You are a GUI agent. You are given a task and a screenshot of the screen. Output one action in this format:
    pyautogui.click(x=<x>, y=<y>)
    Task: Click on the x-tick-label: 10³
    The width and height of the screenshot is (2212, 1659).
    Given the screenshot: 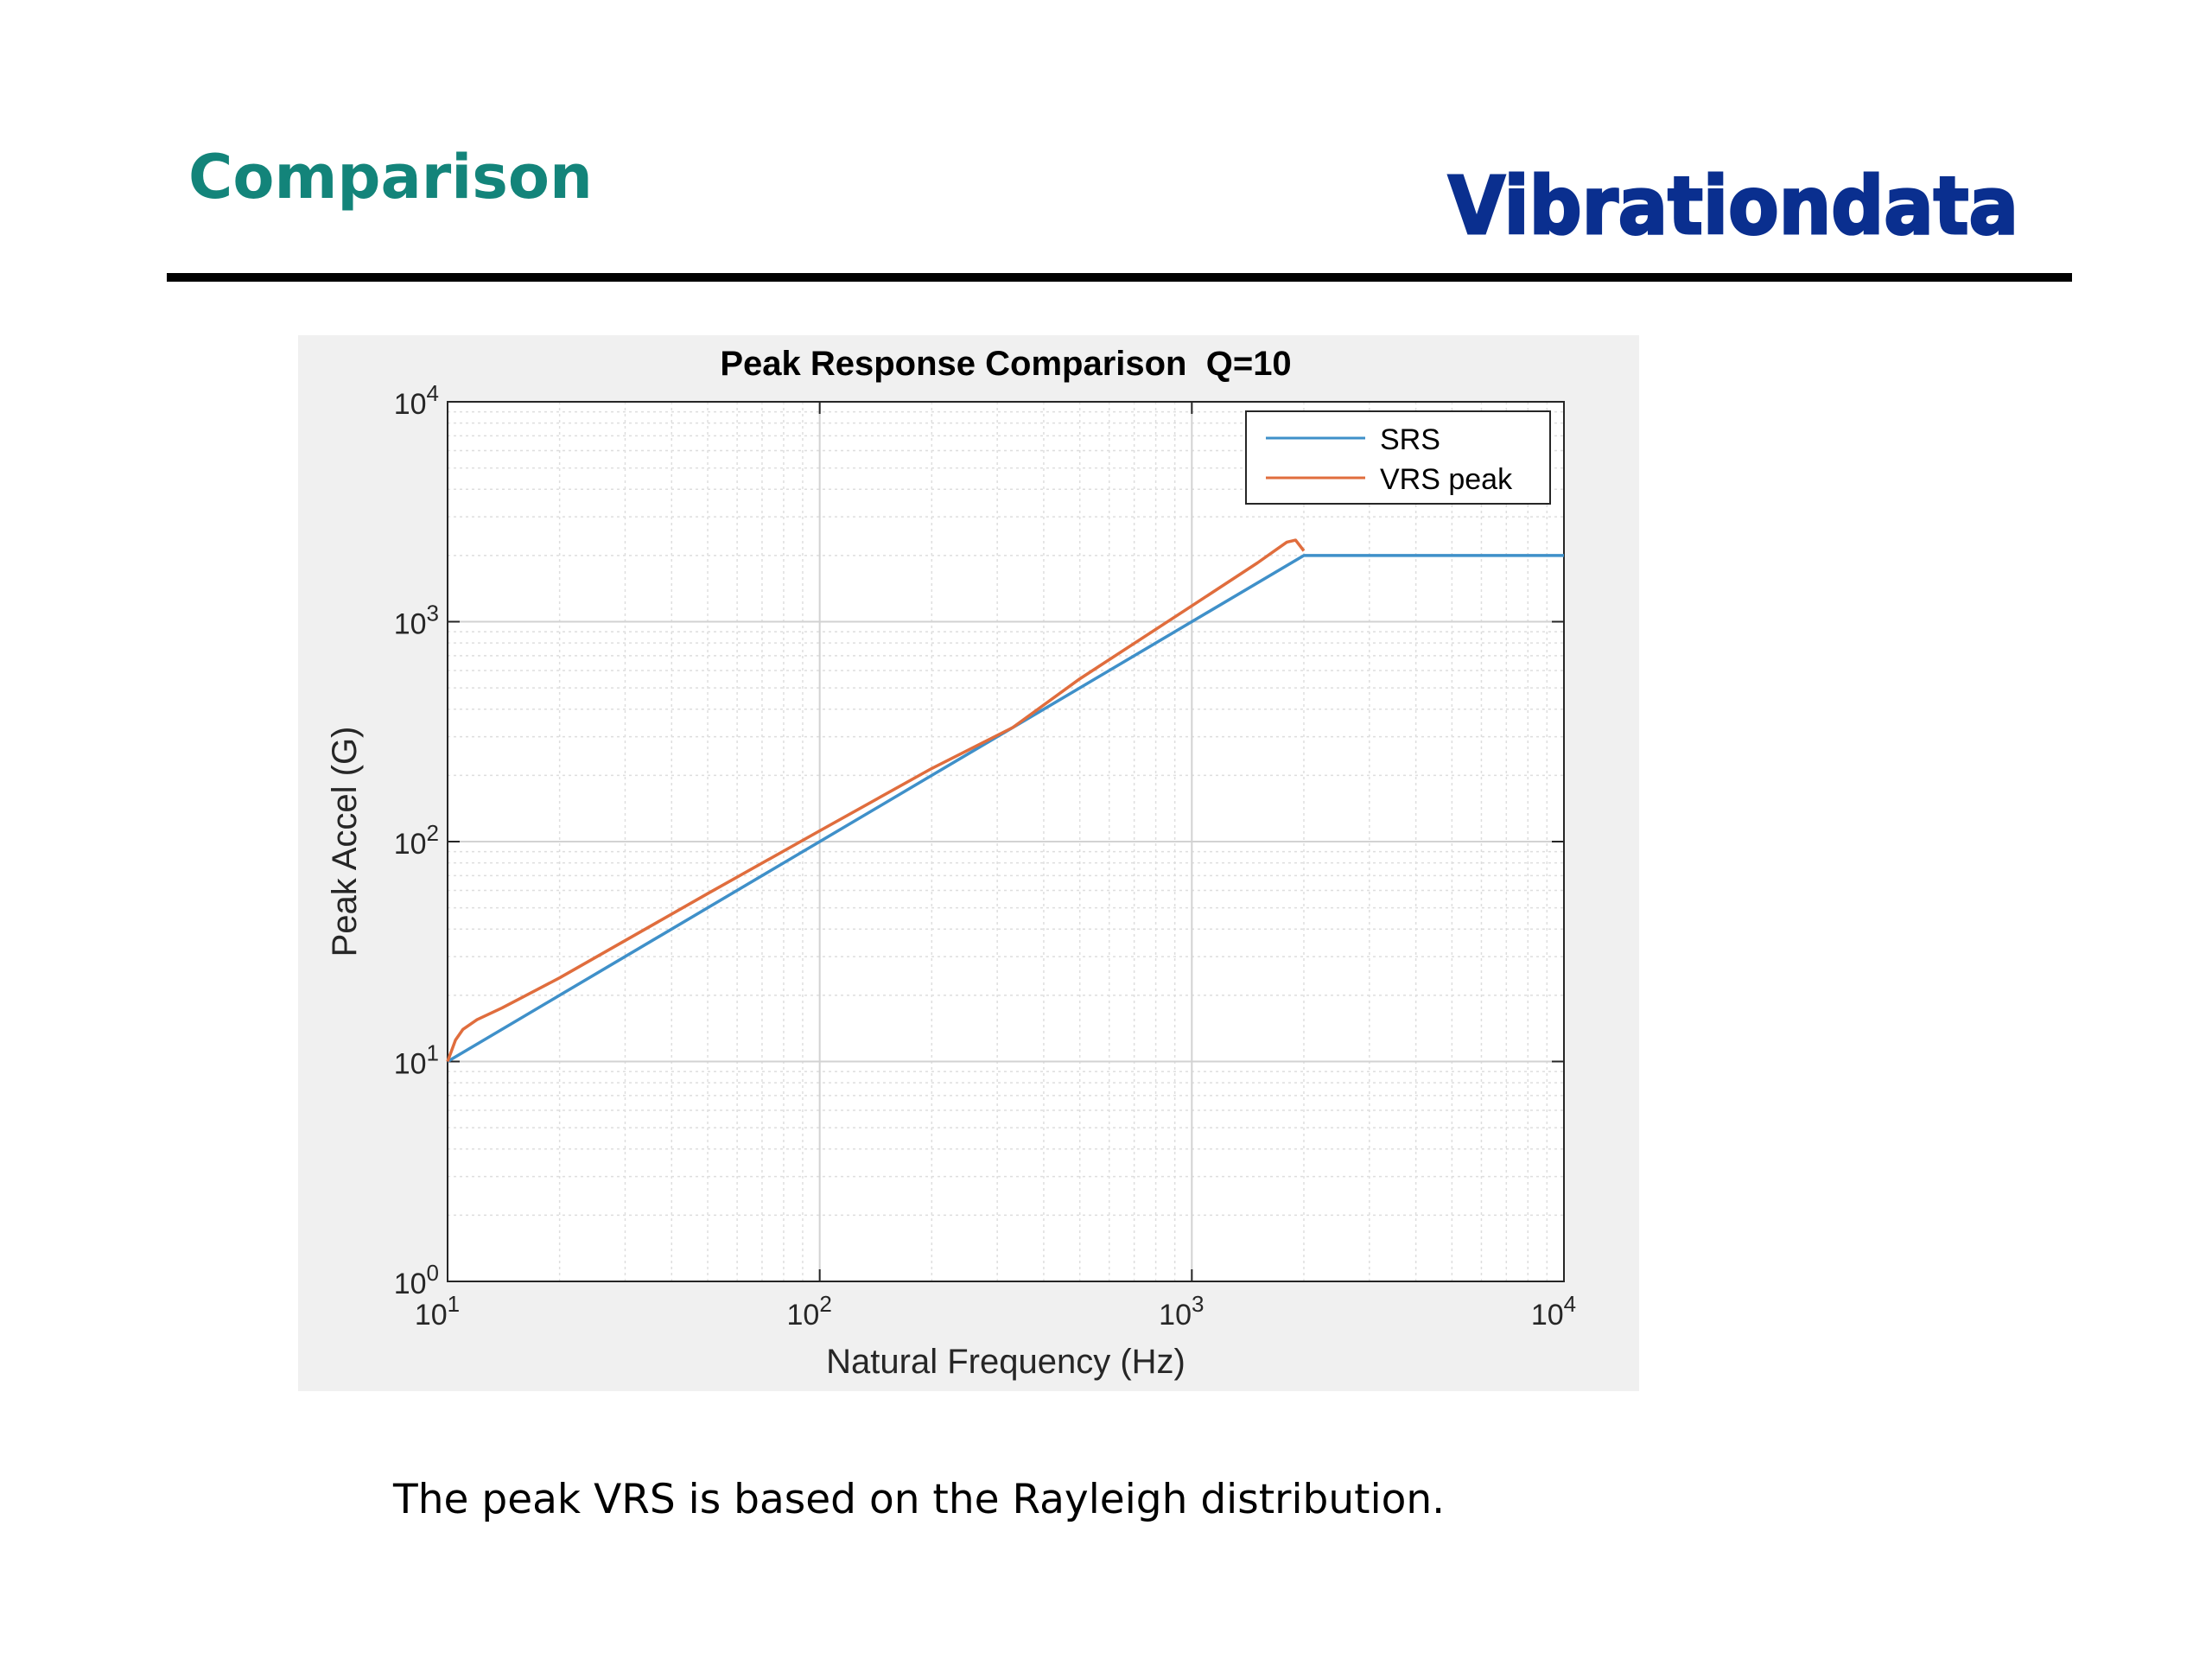 What is the action you would take?
    pyautogui.click(x=1181, y=1311)
    